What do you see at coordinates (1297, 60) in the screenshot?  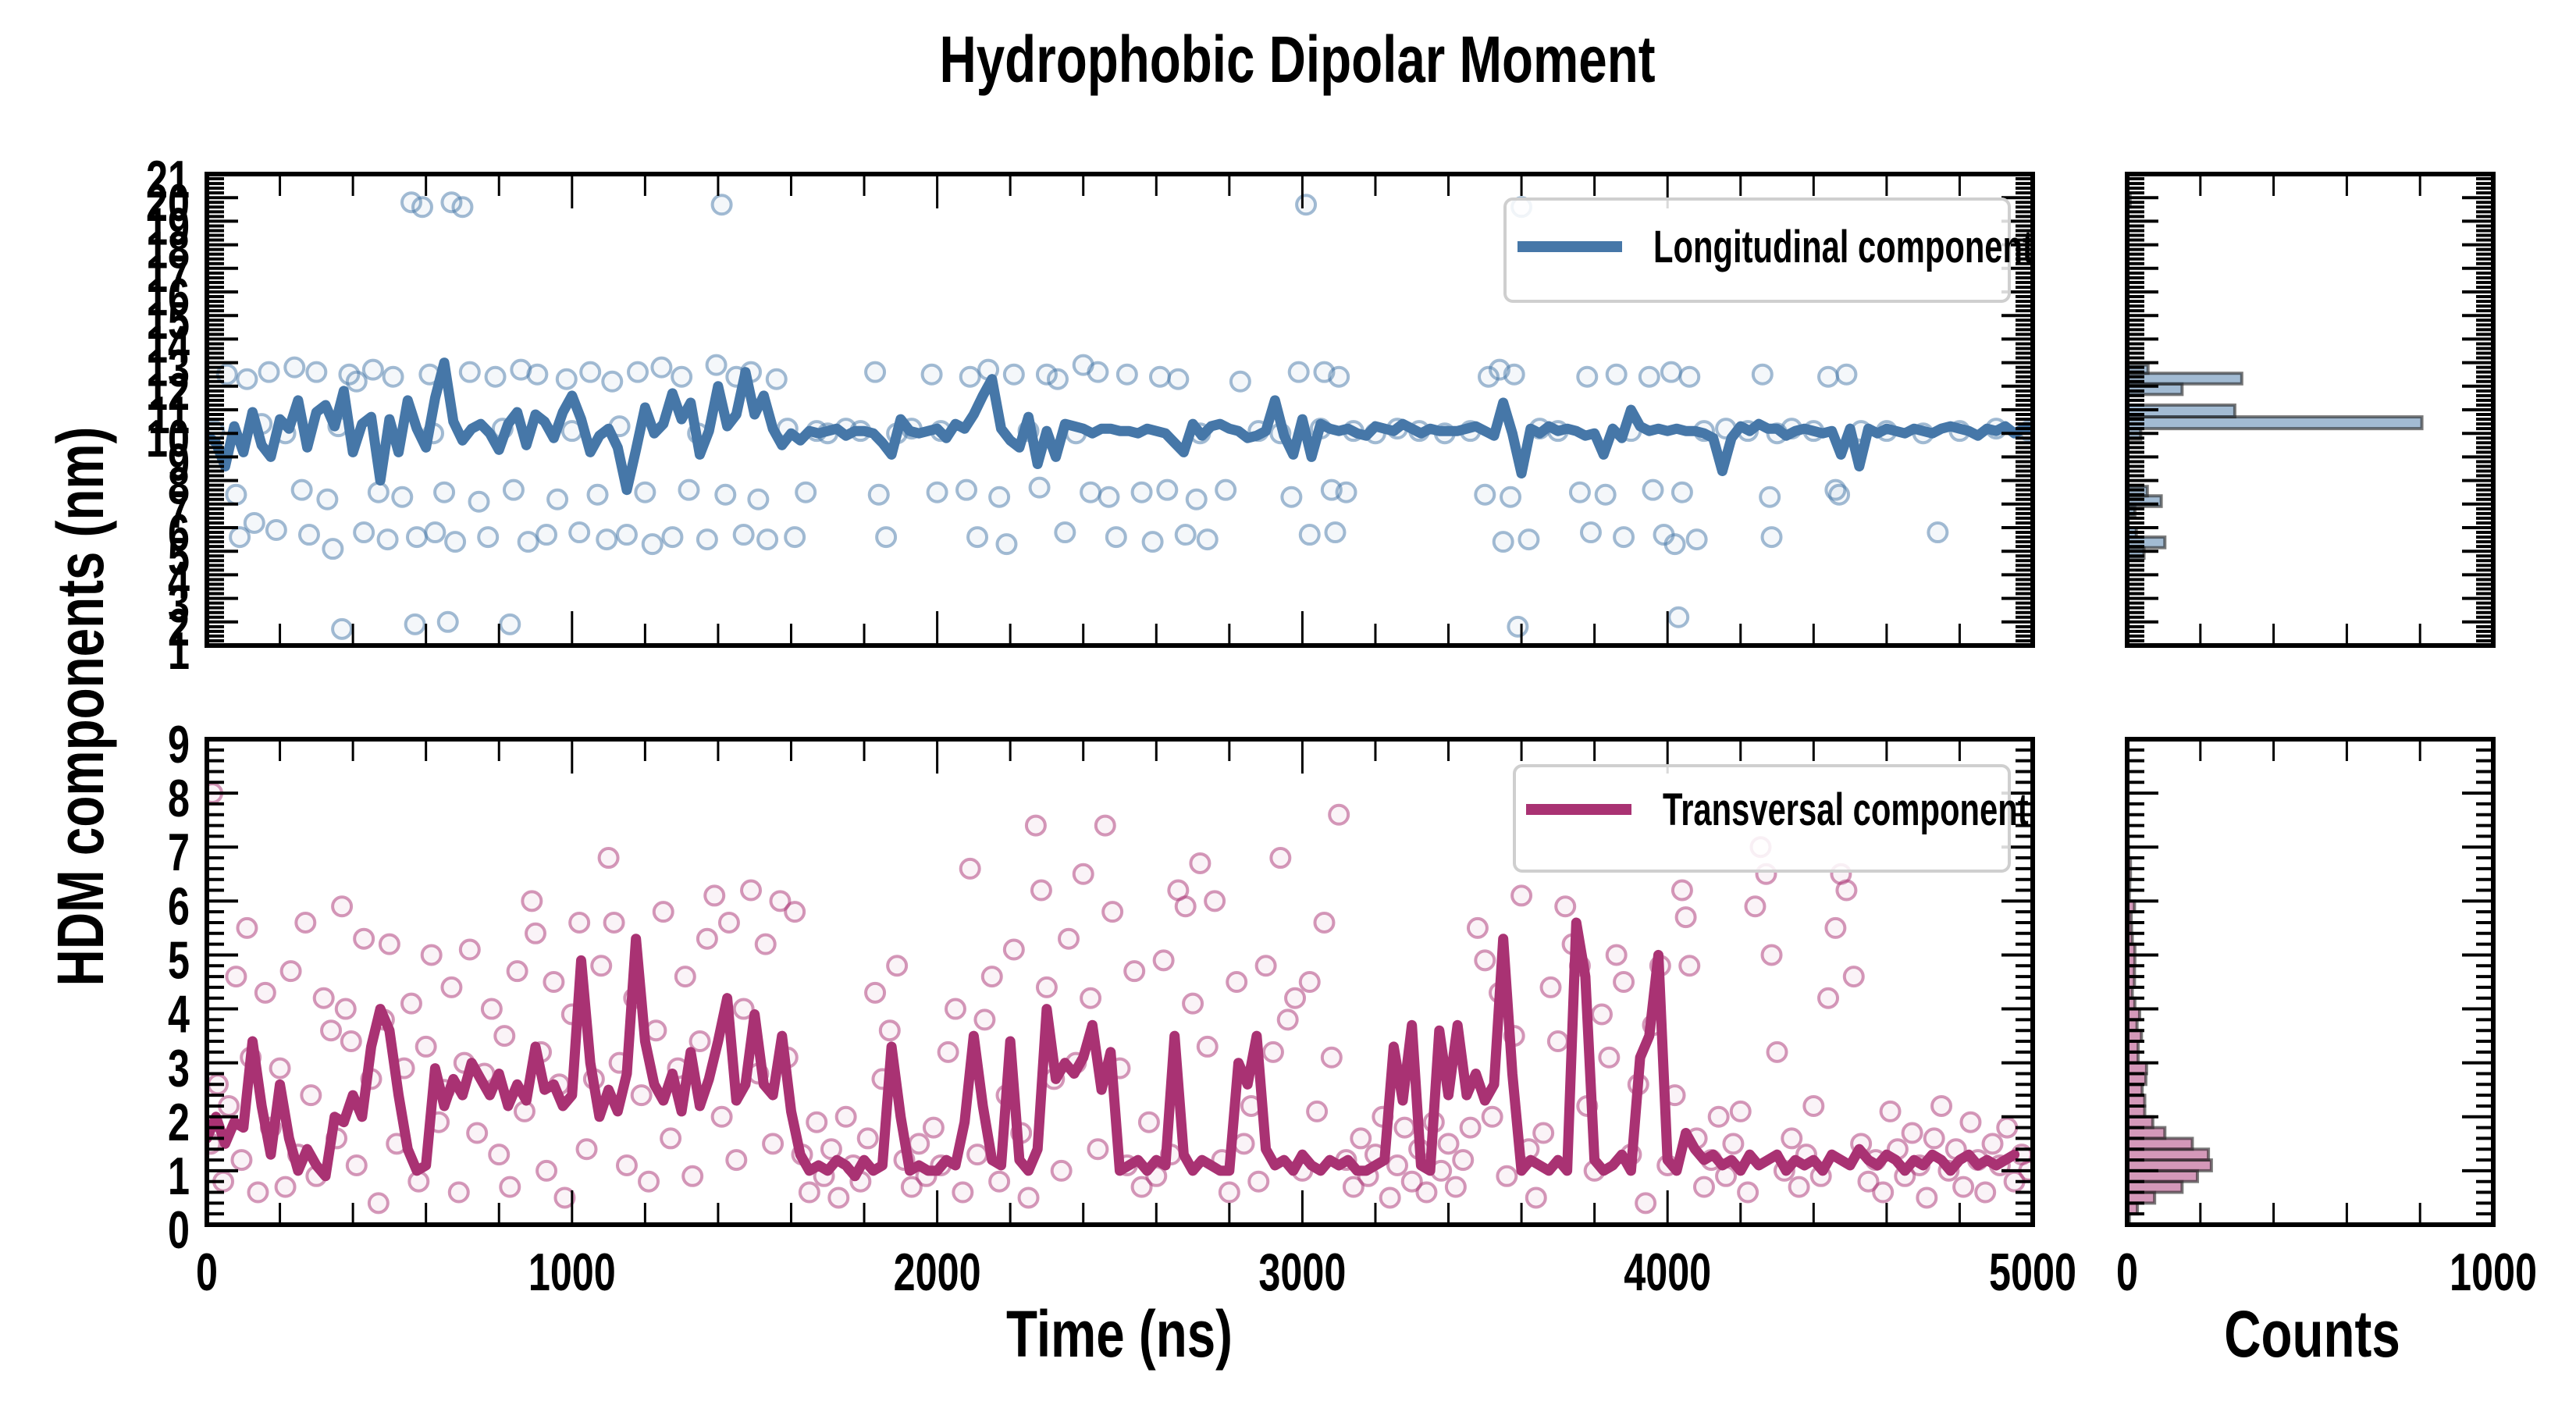 I see `chart-title: Hydrophobic Dipolar Moment` at bounding box center [1297, 60].